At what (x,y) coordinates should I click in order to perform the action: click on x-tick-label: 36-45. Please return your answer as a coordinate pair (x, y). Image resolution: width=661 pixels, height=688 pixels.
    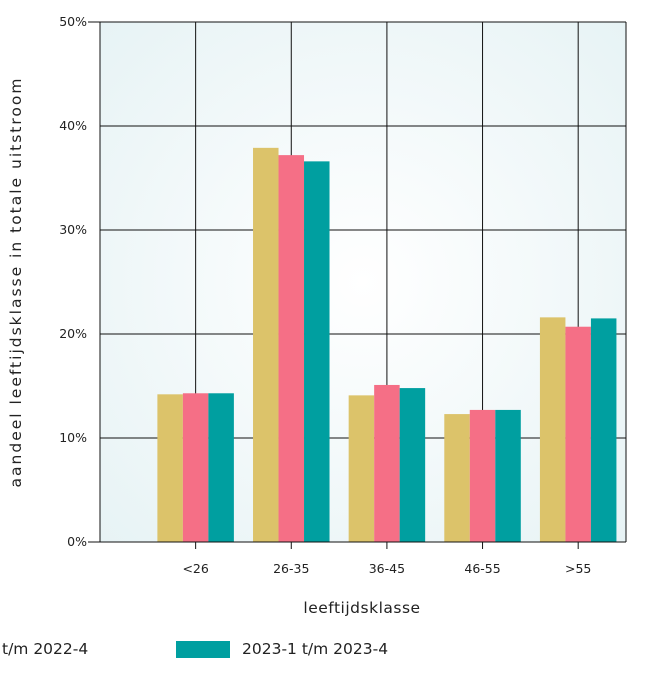
    Looking at the image, I should click on (387, 568).